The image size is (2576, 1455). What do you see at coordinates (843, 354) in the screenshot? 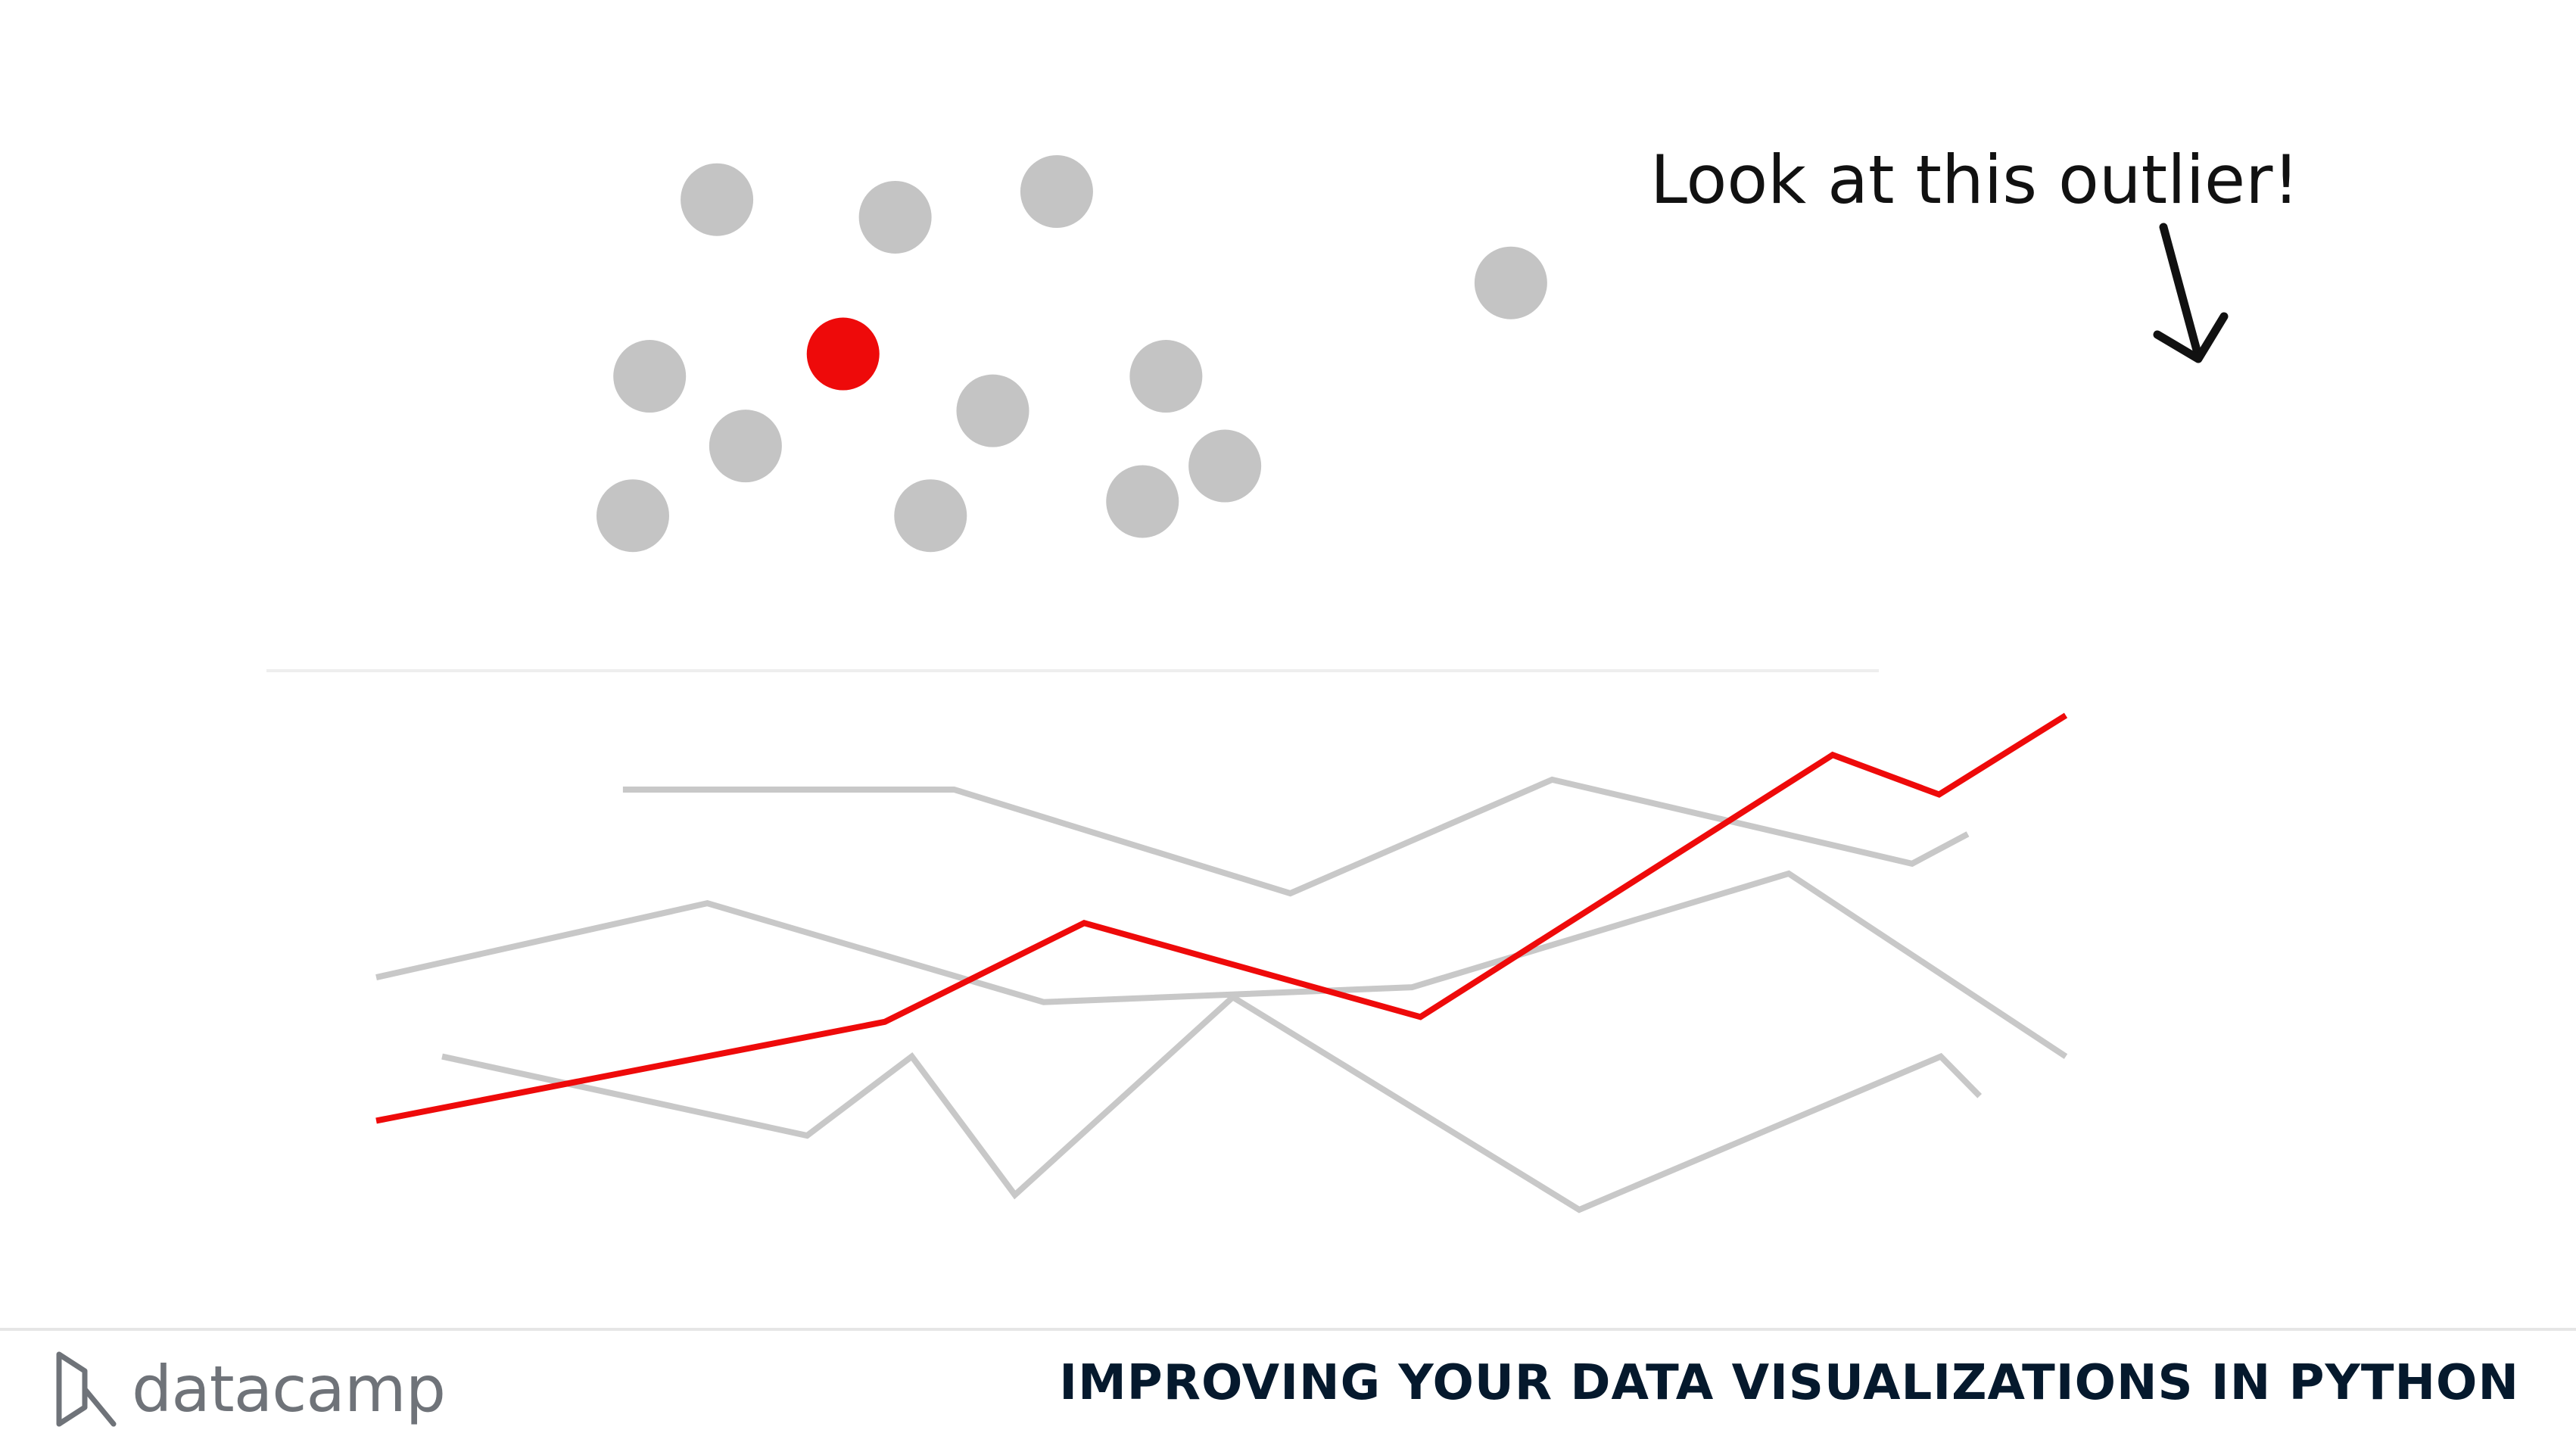
I see `highlighted-point` at bounding box center [843, 354].